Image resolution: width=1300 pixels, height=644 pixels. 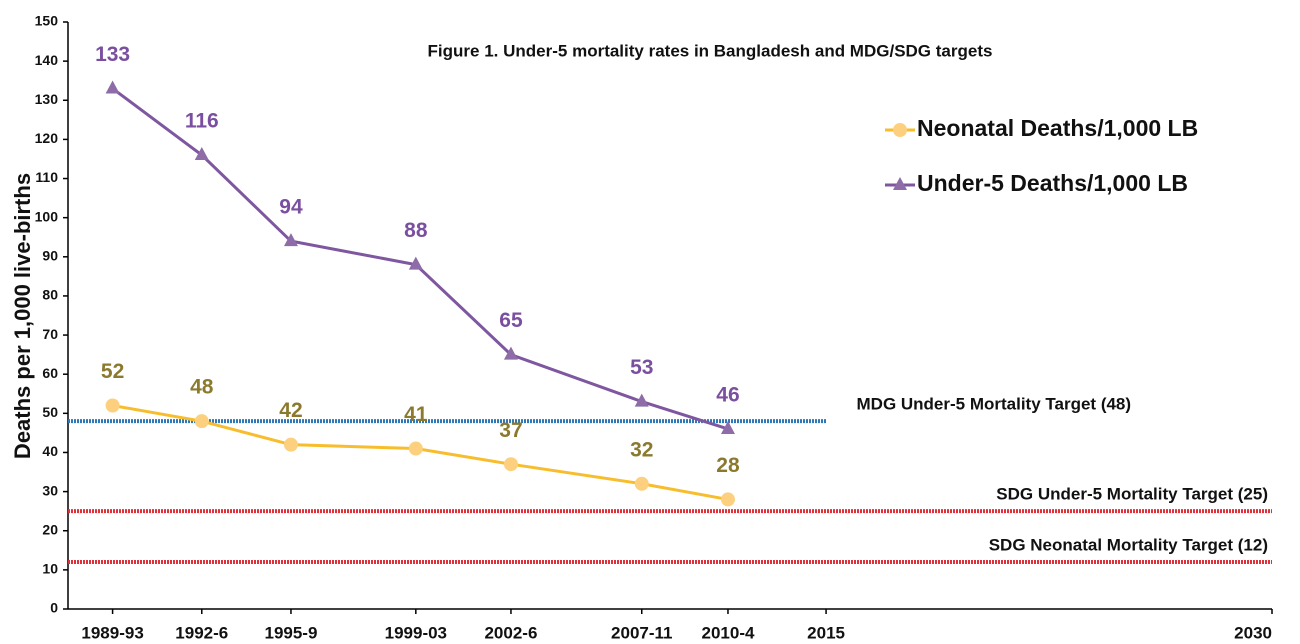 What do you see at coordinates (511, 320) in the screenshot?
I see `data-label: 65` at bounding box center [511, 320].